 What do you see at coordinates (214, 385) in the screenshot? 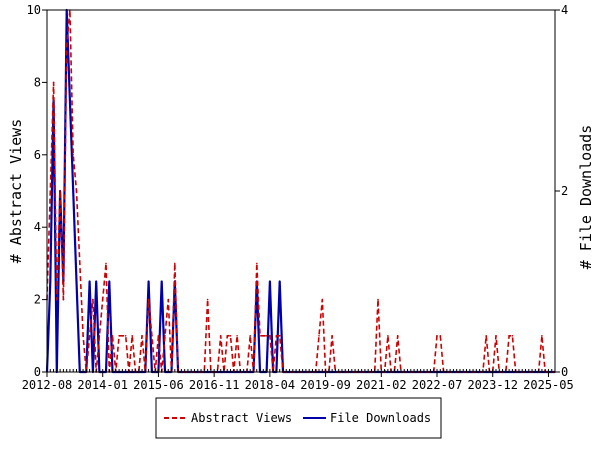
I see `x-tick-label: 2016-11` at bounding box center [214, 385].